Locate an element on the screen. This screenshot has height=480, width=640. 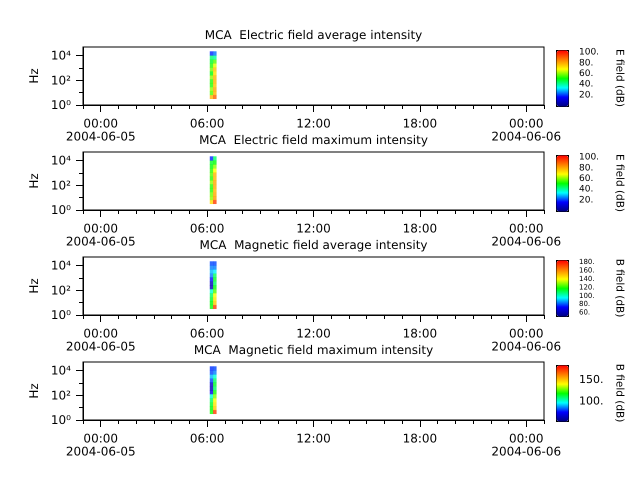
chart-title: MCA Electric field maximum intensity is located at coordinates (313, 140).